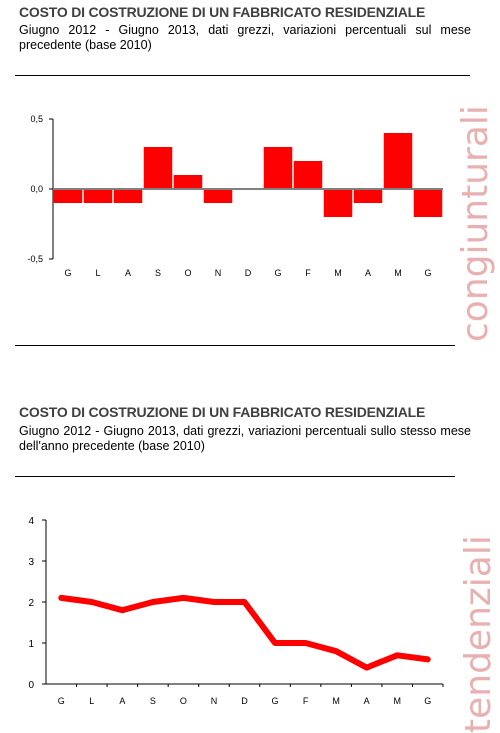  Describe the element at coordinates (31, 521) in the screenshot. I see `line-y-tick-label: 4` at that location.